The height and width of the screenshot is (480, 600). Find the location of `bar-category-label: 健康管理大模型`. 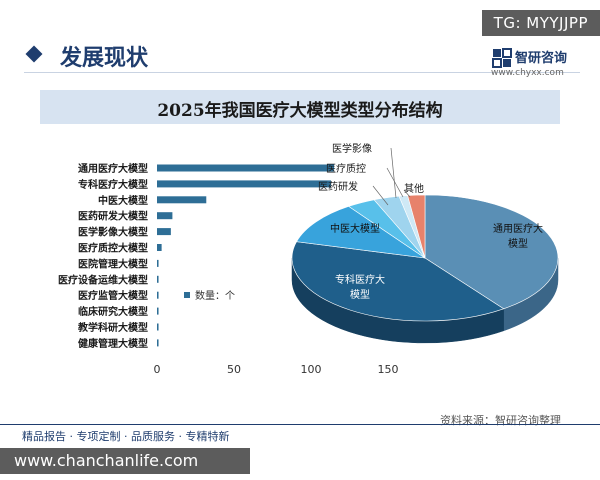

bar-category-label: 健康管理大模型 is located at coordinates (113, 343).